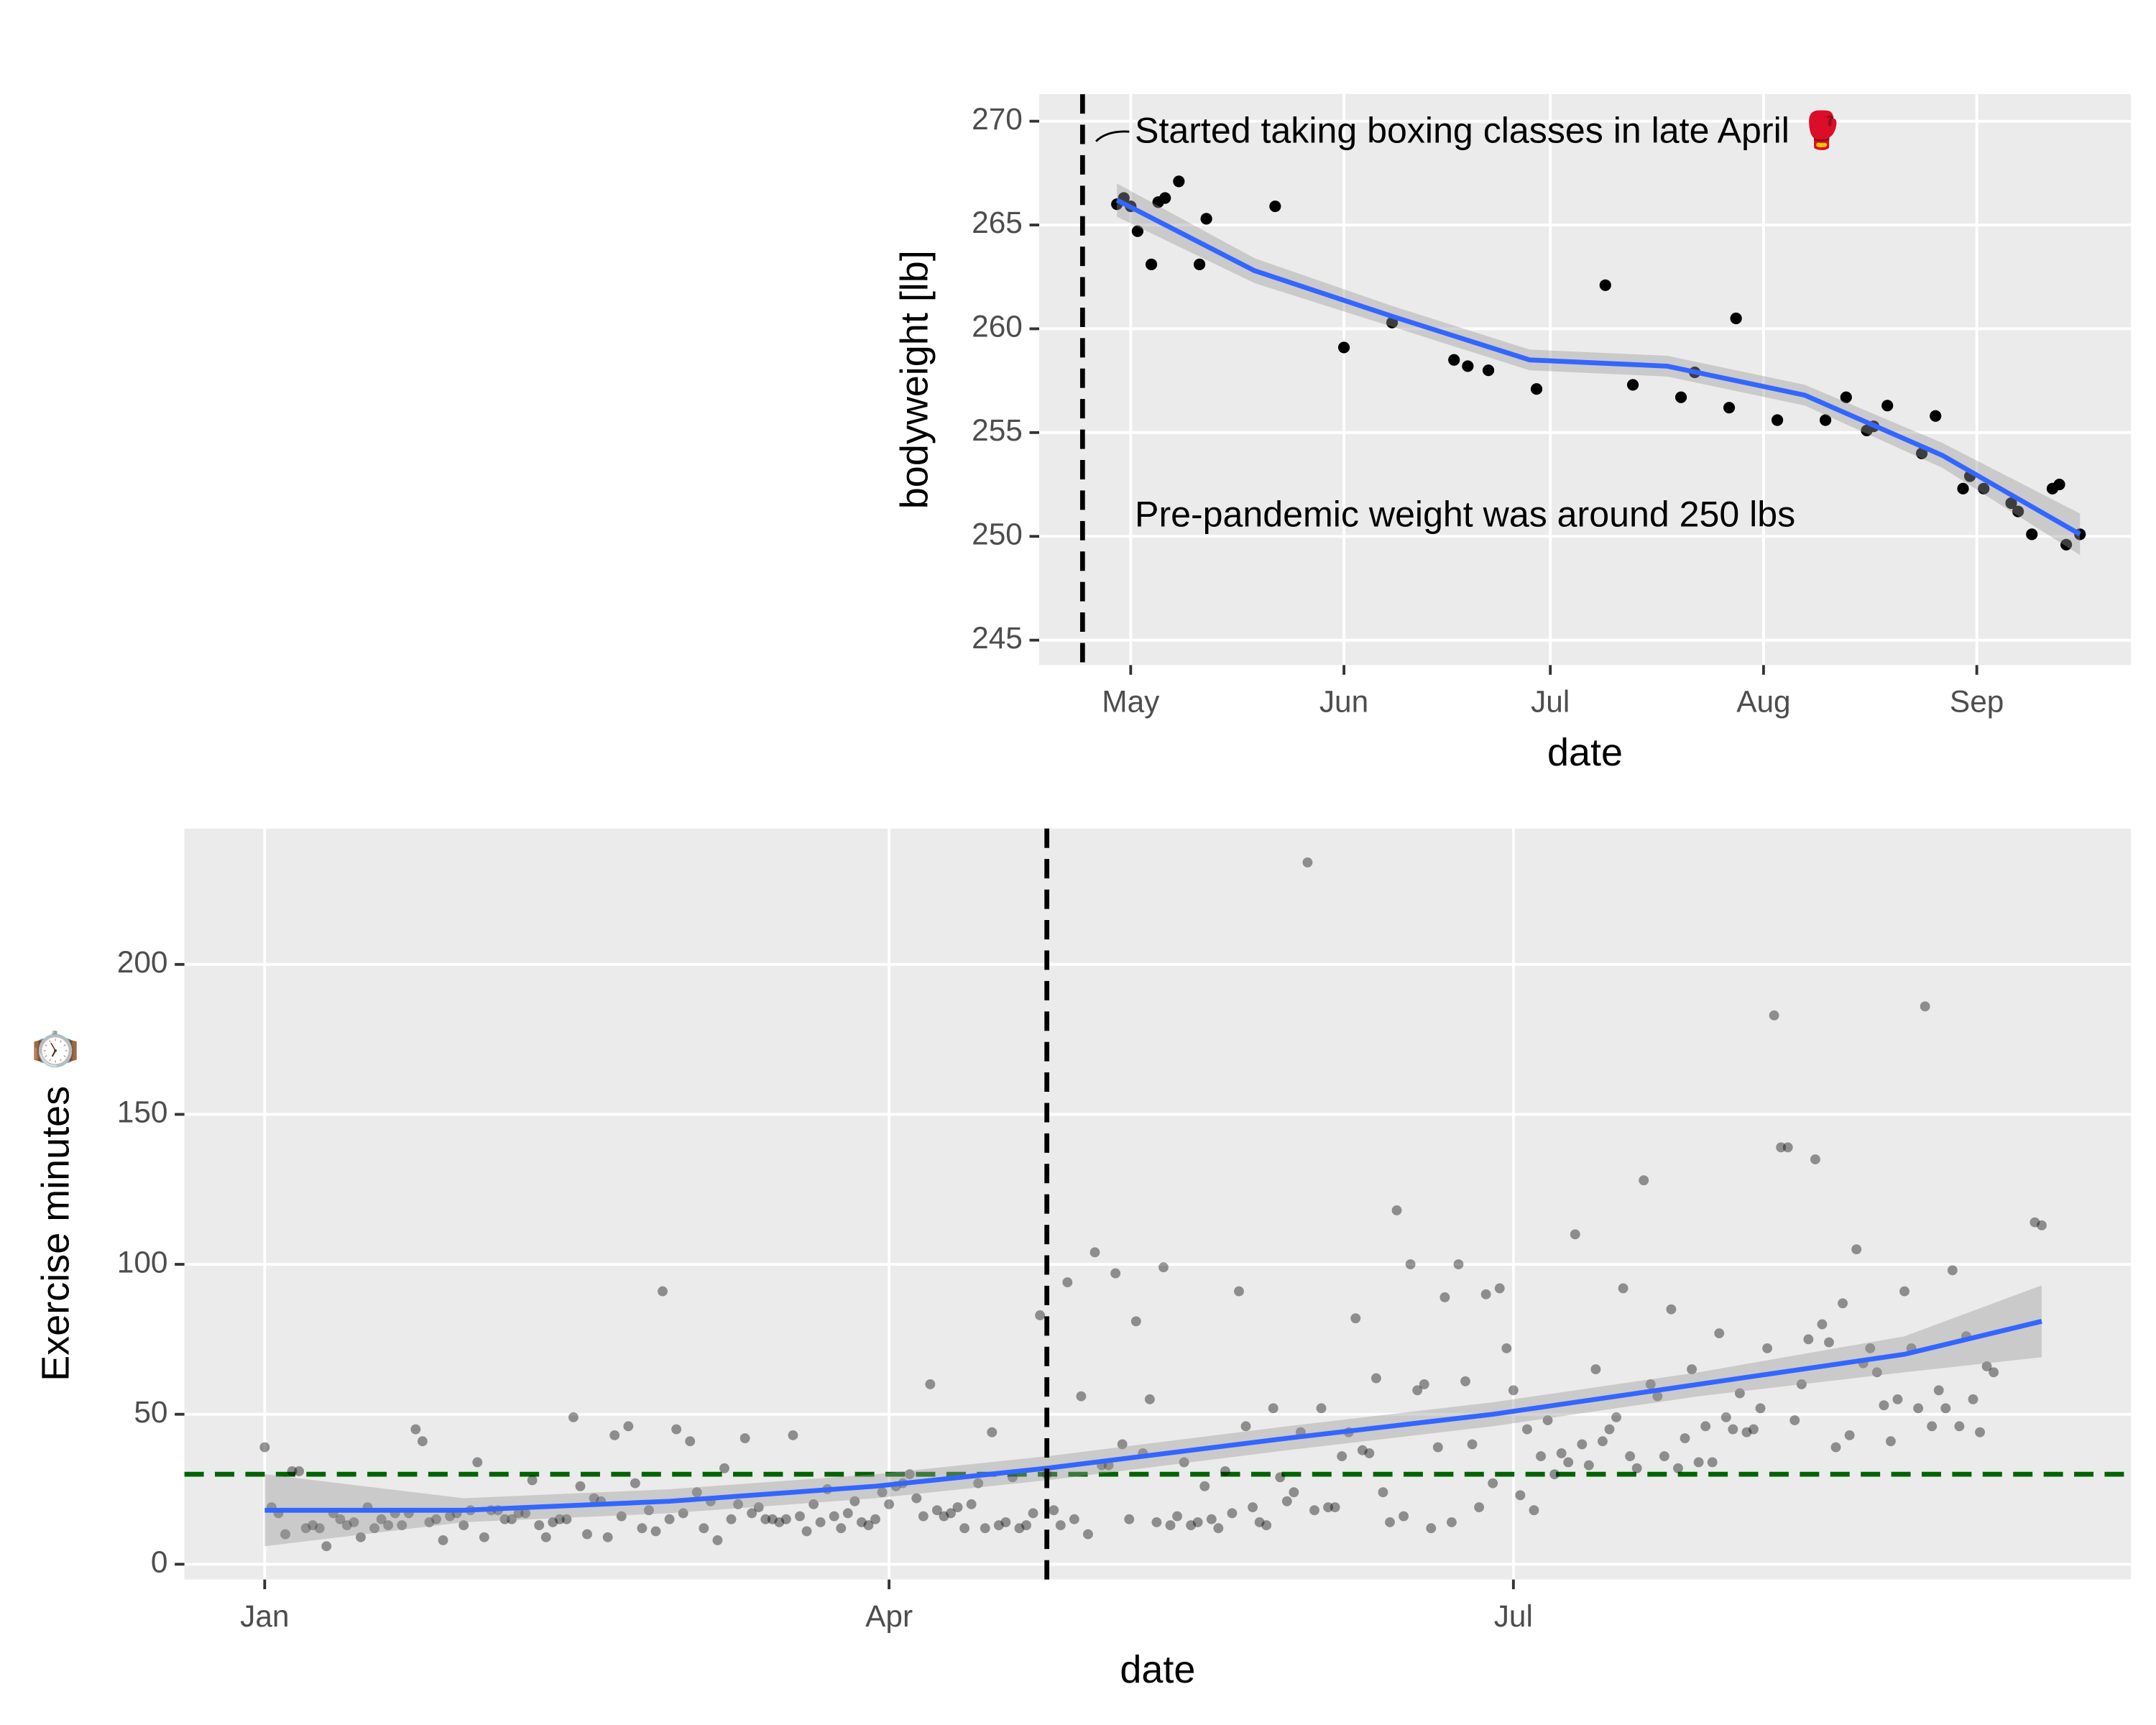 The height and width of the screenshot is (1725, 2156). What do you see at coordinates (1551, 701) in the screenshot?
I see `x-tick-label: Jul` at bounding box center [1551, 701].